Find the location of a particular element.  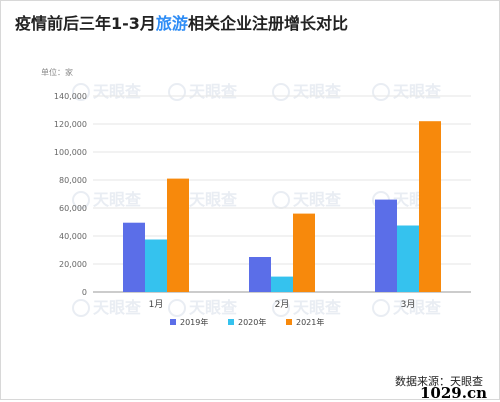

unit-label: 单位：家 is located at coordinates (57, 72).